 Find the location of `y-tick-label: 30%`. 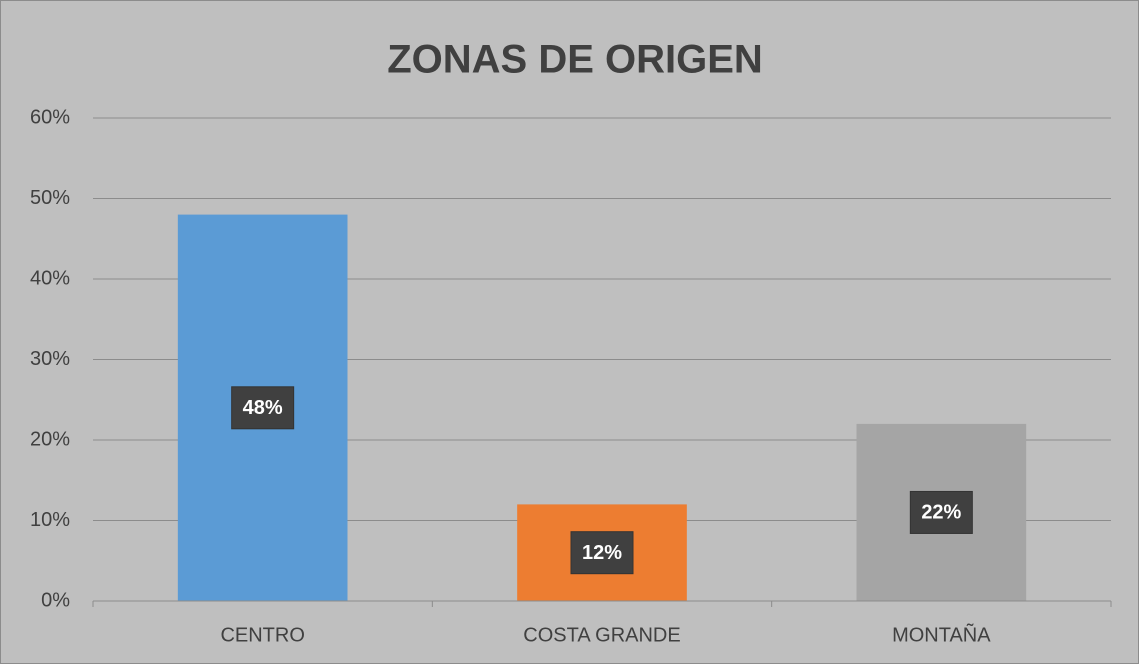

y-tick-label: 30% is located at coordinates (50, 359).